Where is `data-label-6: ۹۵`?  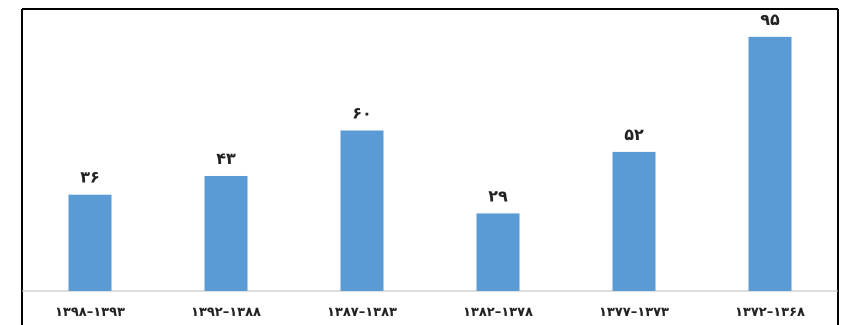 data-label-6: ۹۵ is located at coordinates (770, 19).